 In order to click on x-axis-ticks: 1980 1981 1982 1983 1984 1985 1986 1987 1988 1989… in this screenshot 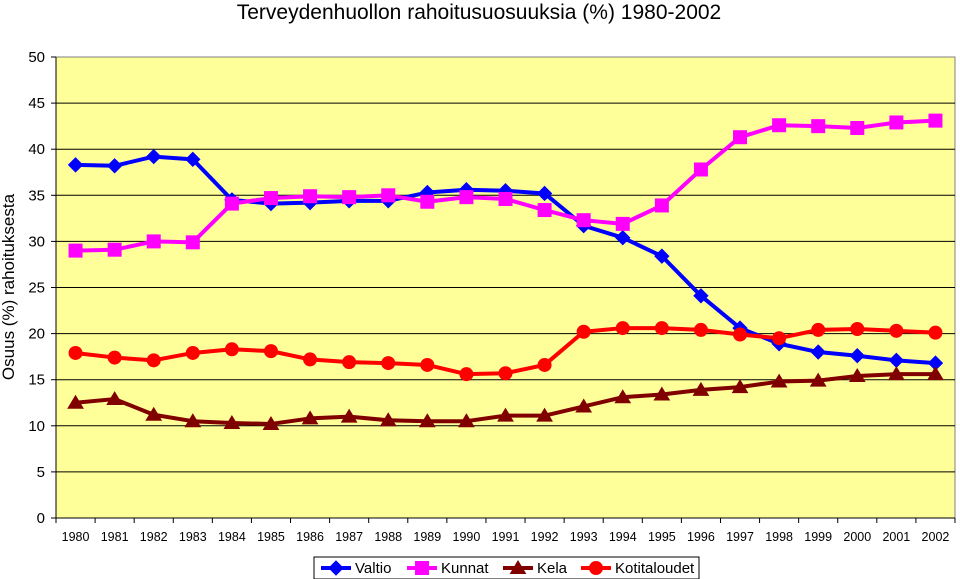, I will do `click(505, 530)`.